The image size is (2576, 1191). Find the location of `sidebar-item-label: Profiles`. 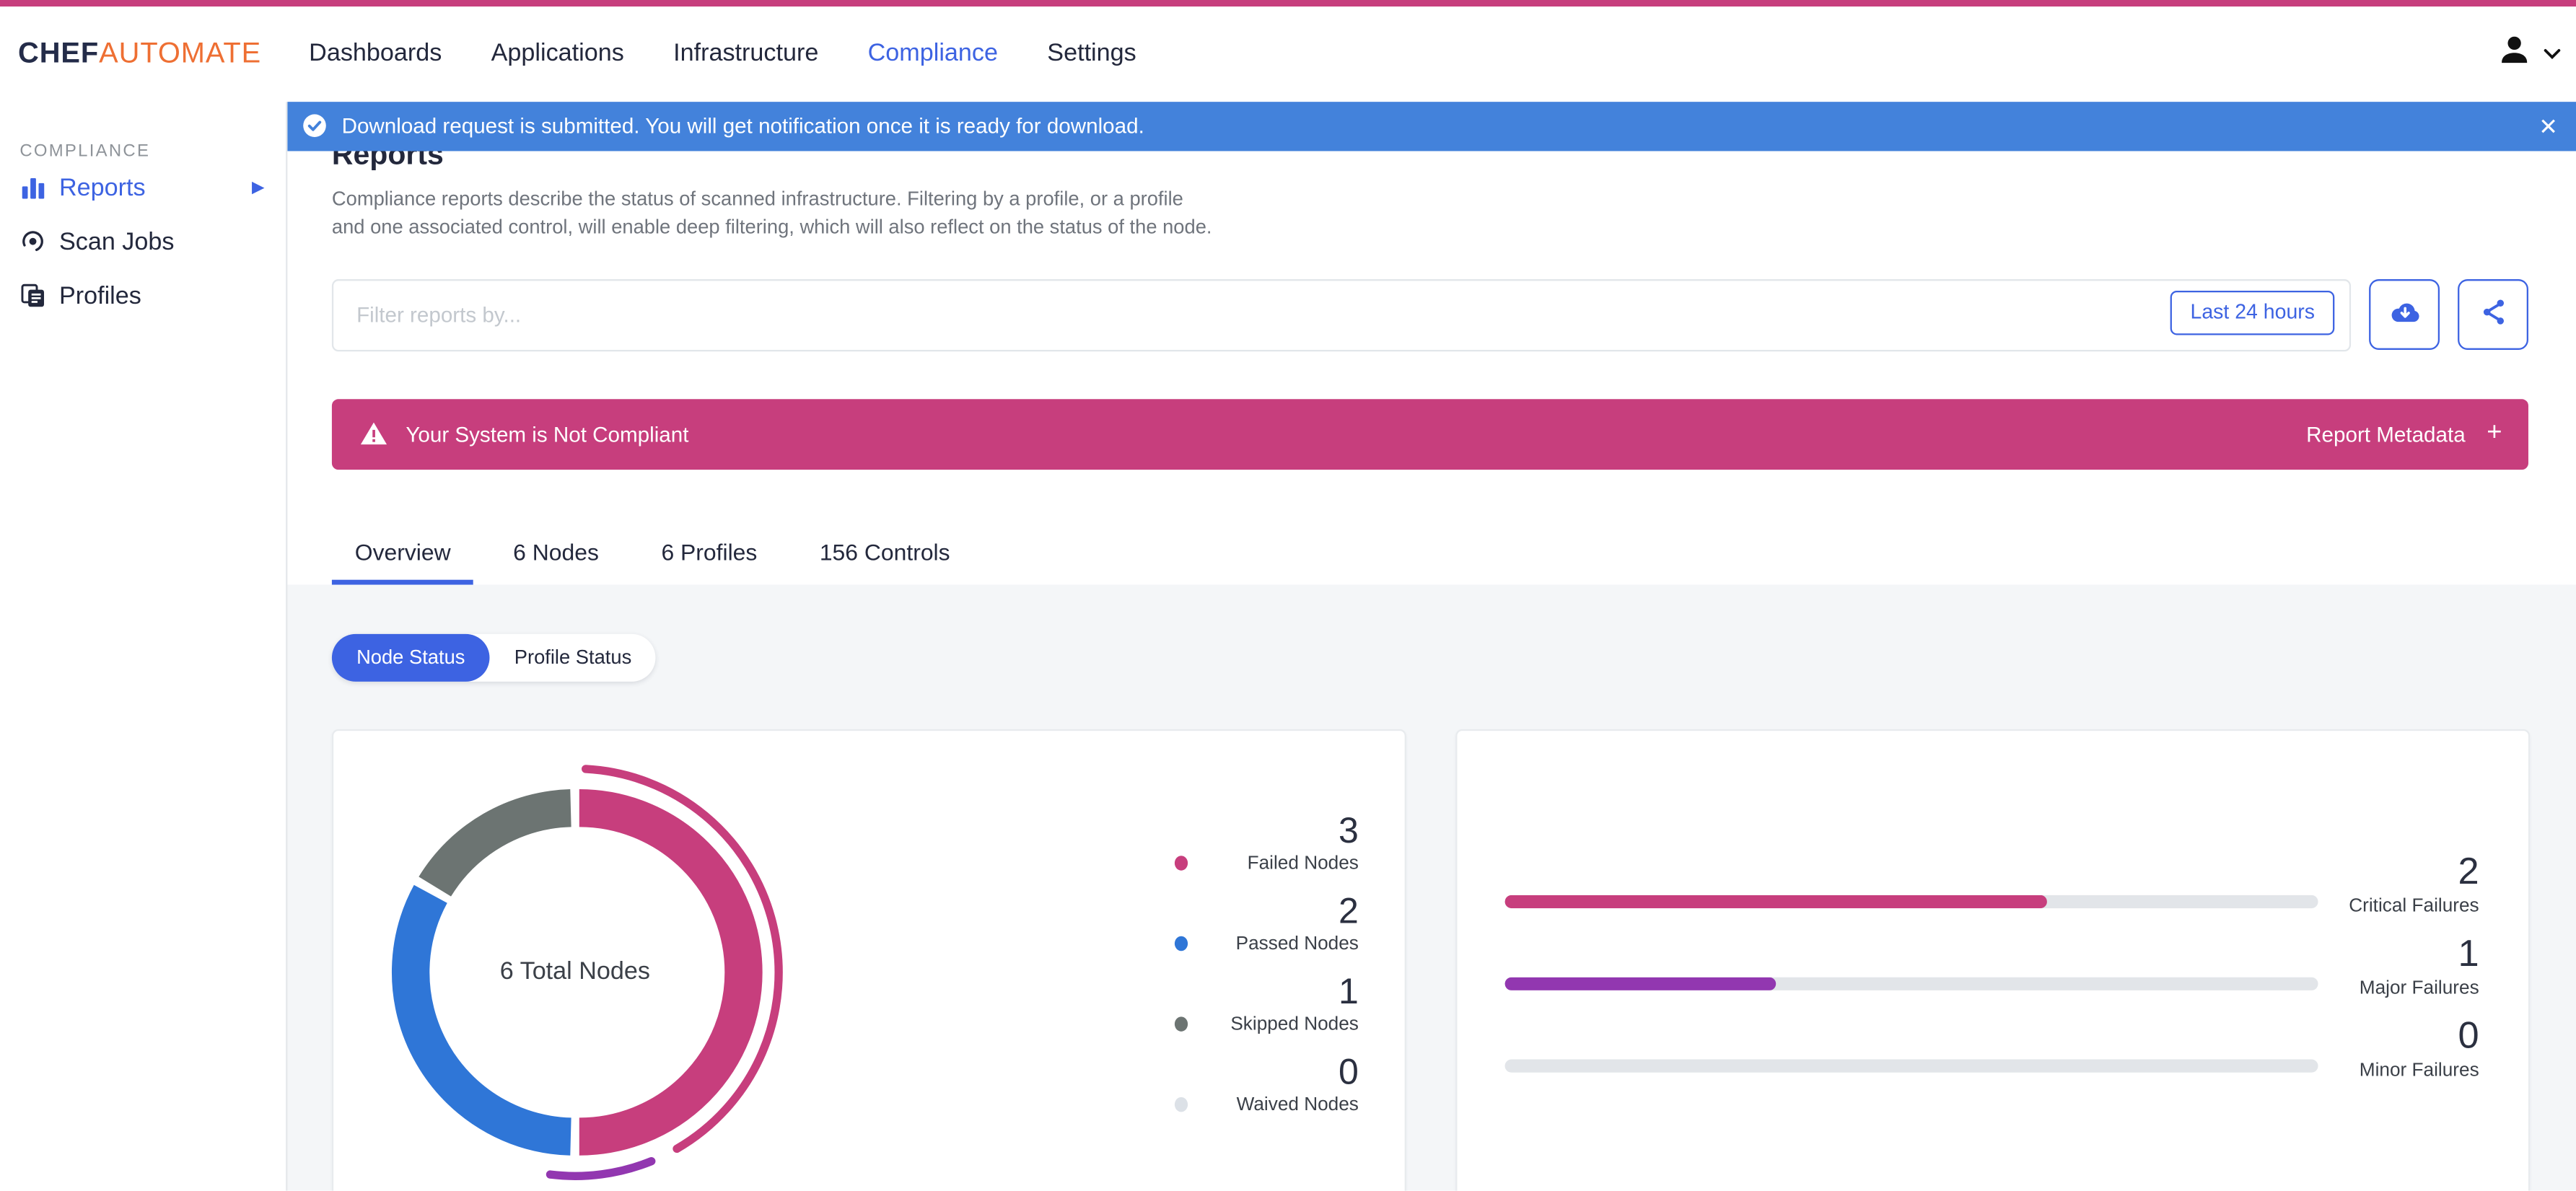

sidebar-item-label: Profiles is located at coordinates (99, 295).